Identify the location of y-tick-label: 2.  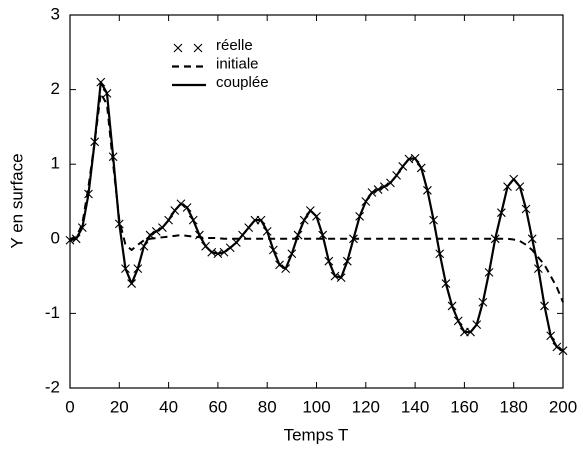
(55, 88).